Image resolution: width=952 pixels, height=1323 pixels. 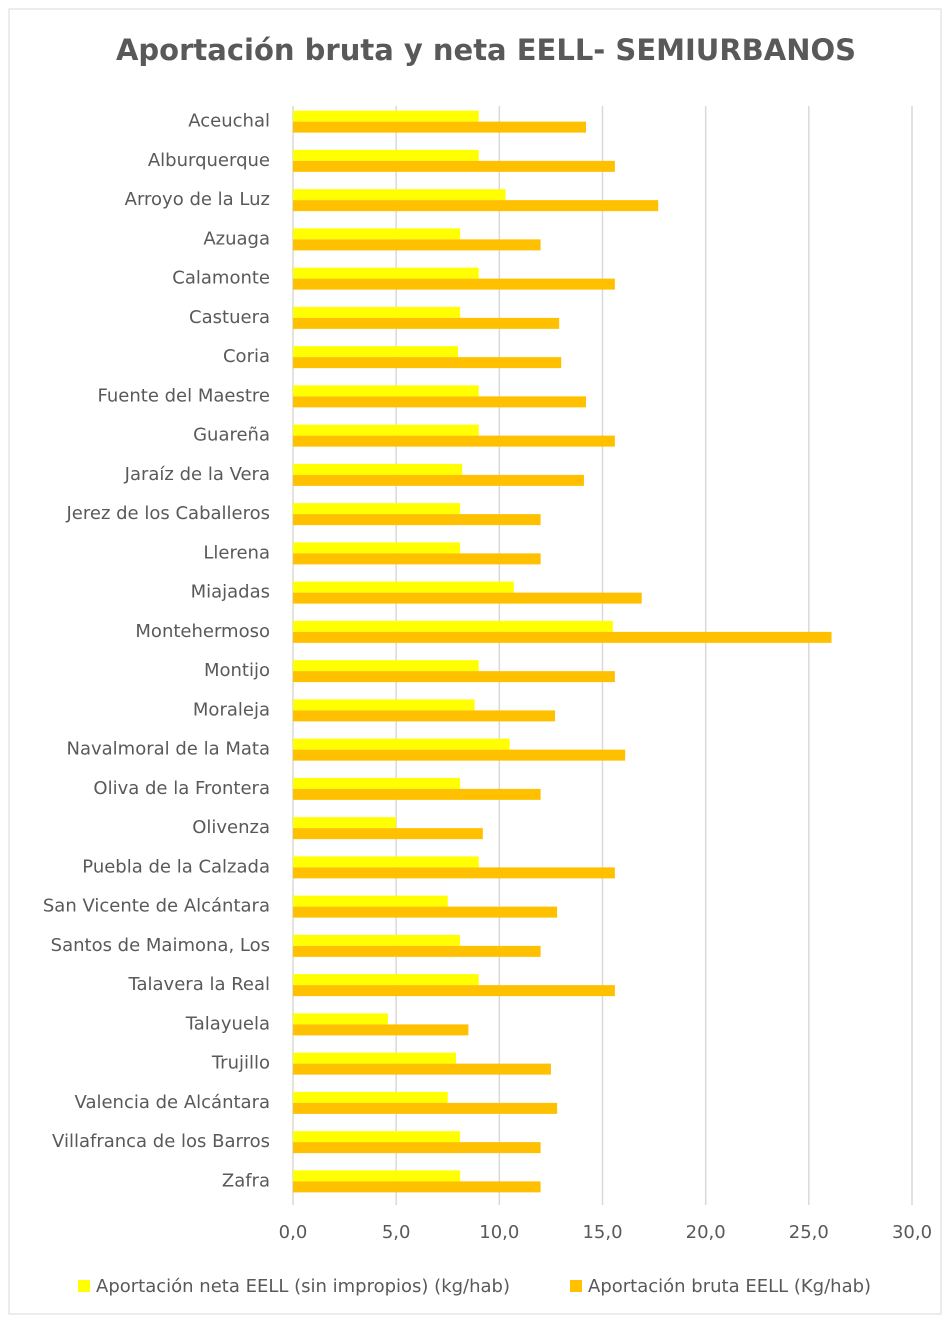 What do you see at coordinates (172, 1102) in the screenshot?
I see `y-tick-label: Valencia de Alcántara` at bounding box center [172, 1102].